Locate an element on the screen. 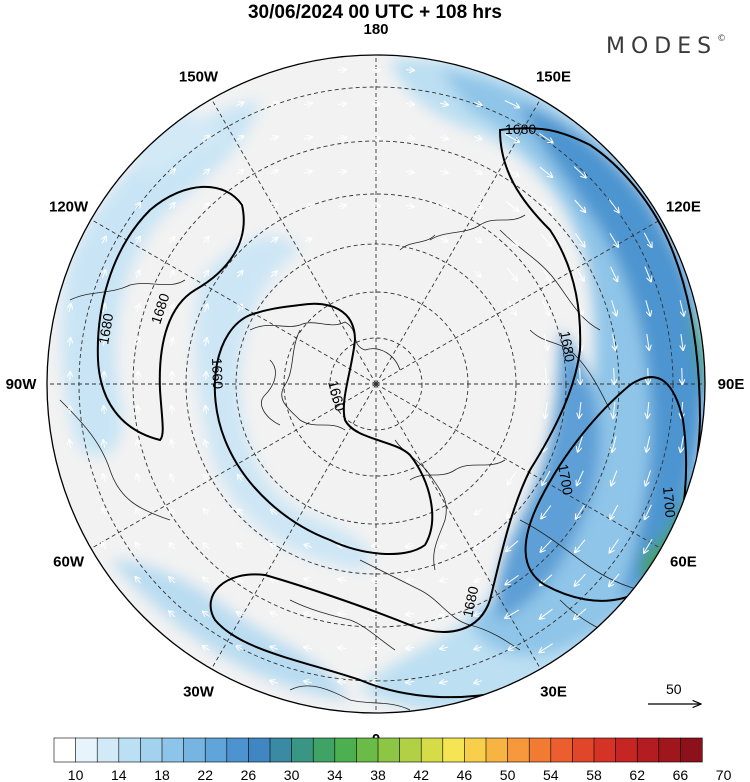 The width and height of the screenshot is (750, 782). longitude-label: 120E is located at coordinates (683, 207).